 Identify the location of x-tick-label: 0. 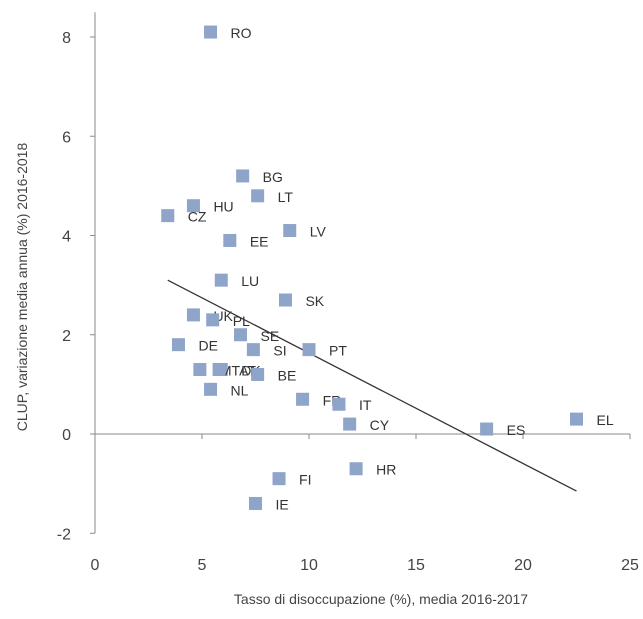
(95, 565).